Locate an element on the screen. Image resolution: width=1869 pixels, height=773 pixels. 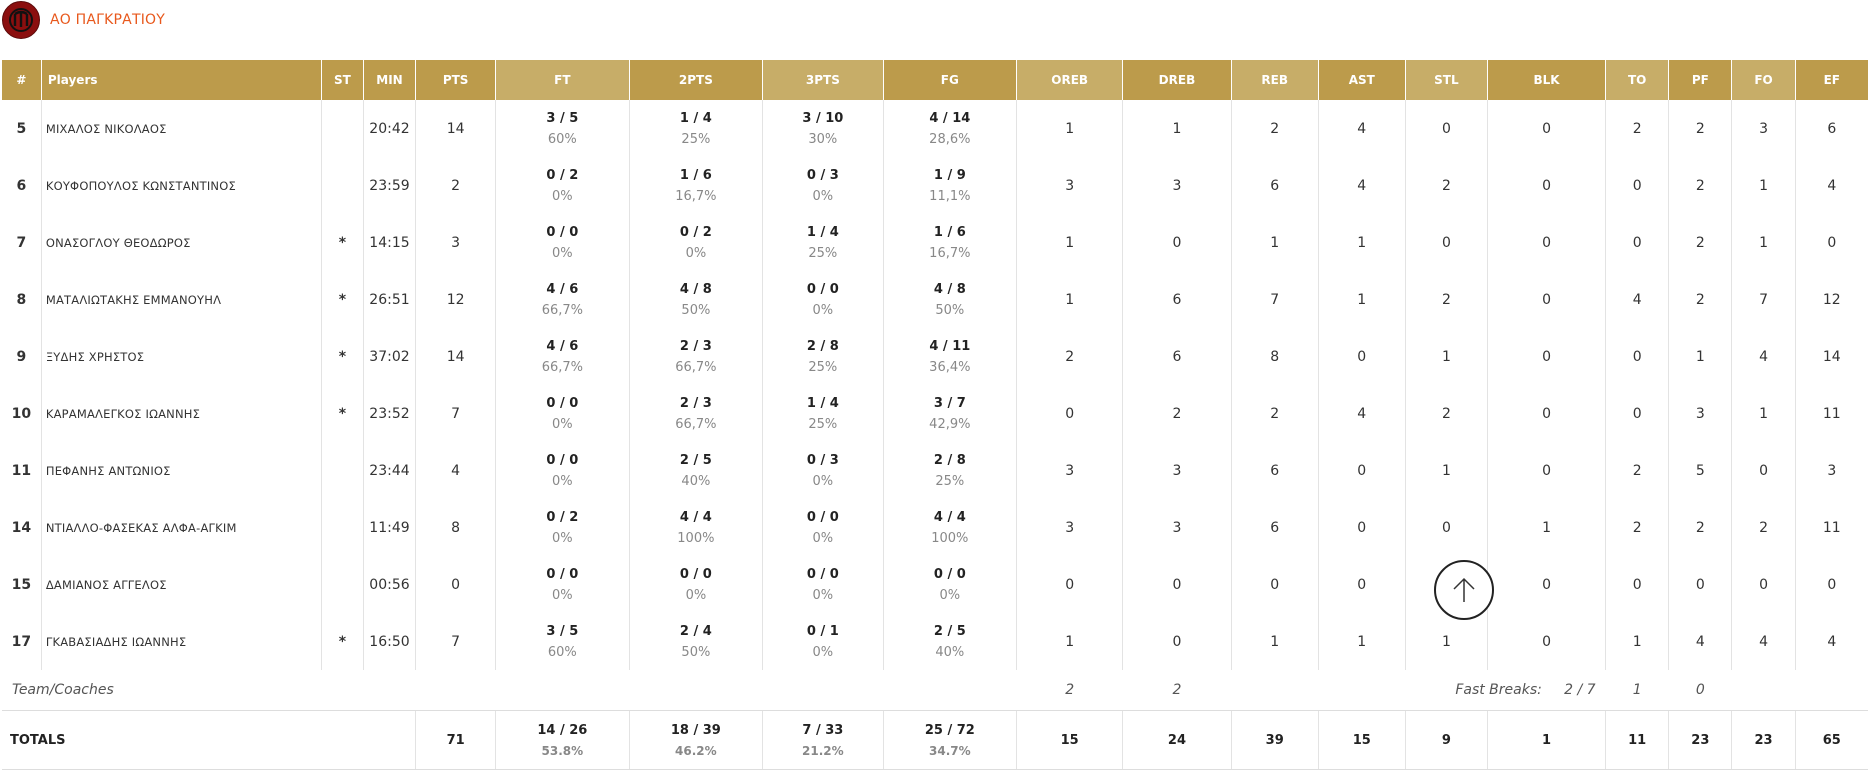
column-header-13: STL is located at coordinates (1446, 80).